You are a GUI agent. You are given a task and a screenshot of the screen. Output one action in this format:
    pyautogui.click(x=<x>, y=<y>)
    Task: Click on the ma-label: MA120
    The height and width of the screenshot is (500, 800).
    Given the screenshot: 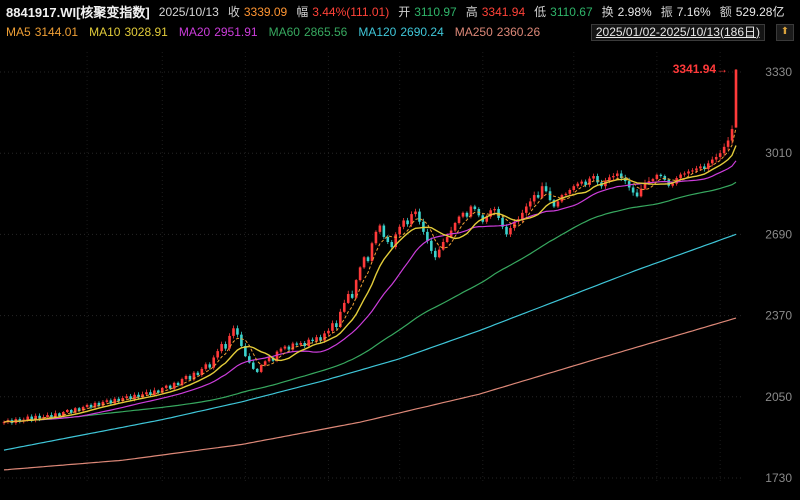 What is the action you would take?
    pyautogui.click(x=377, y=32)
    